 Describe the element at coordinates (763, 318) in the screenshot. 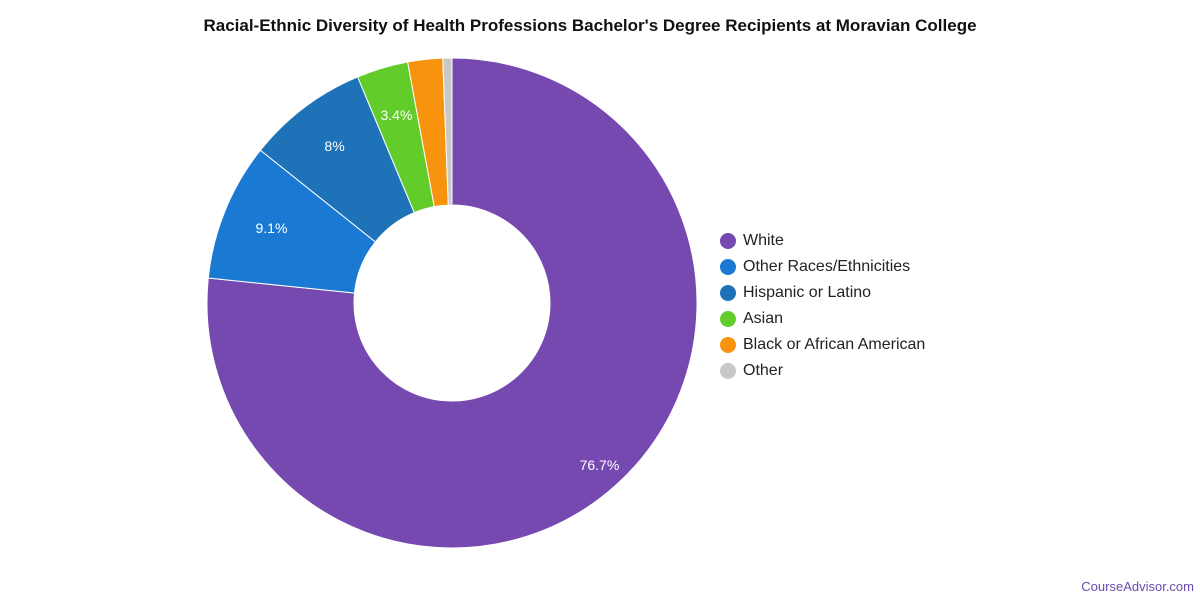

I see `legend-label: Asian` at that location.